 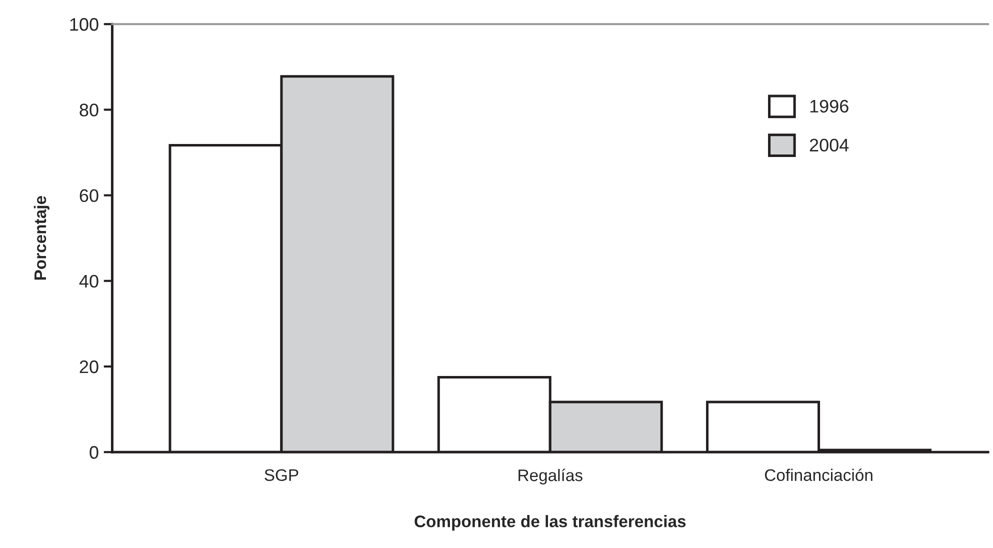 I want to click on y-axis-title: Porcentaje, so click(x=42, y=238).